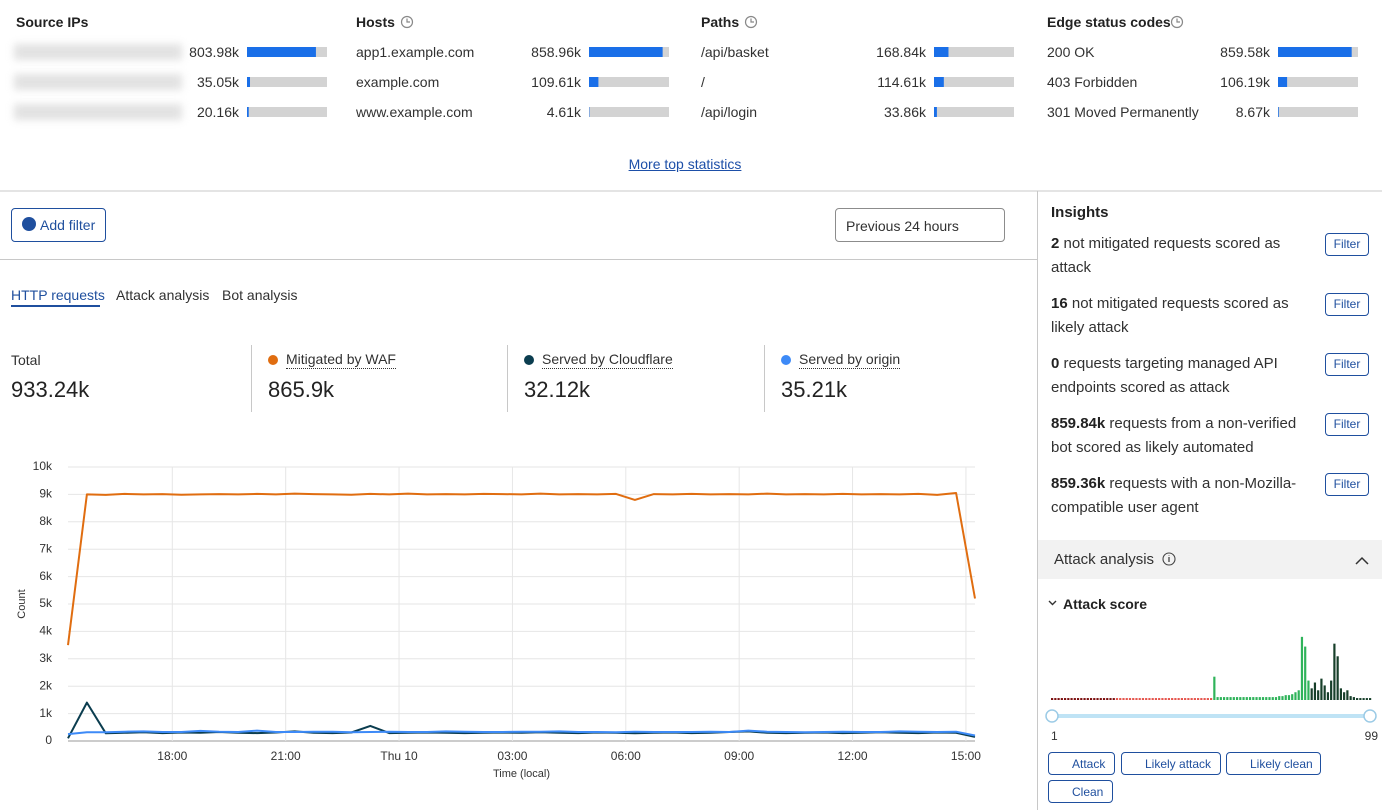 The height and width of the screenshot is (810, 1382). Describe the element at coordinates (415, 52) in the screenshot. I see `stat-label: app1.example.com` at that location.